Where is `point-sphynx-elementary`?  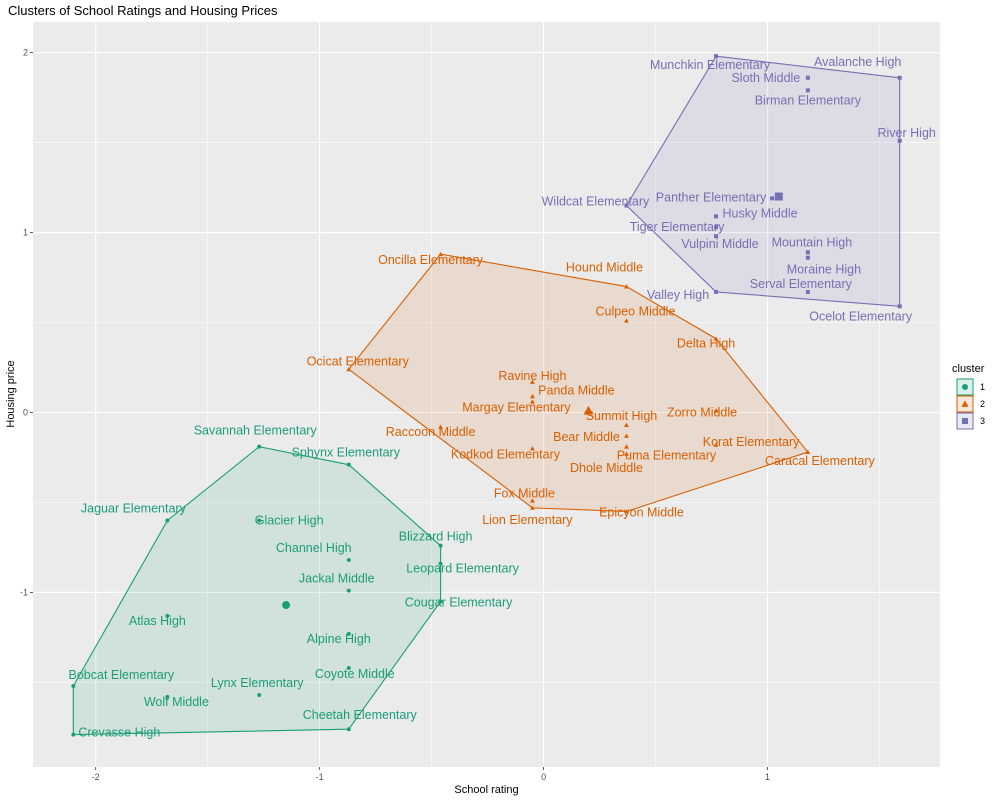
point-sphynx-elementary is located at coordinates (348, 464).